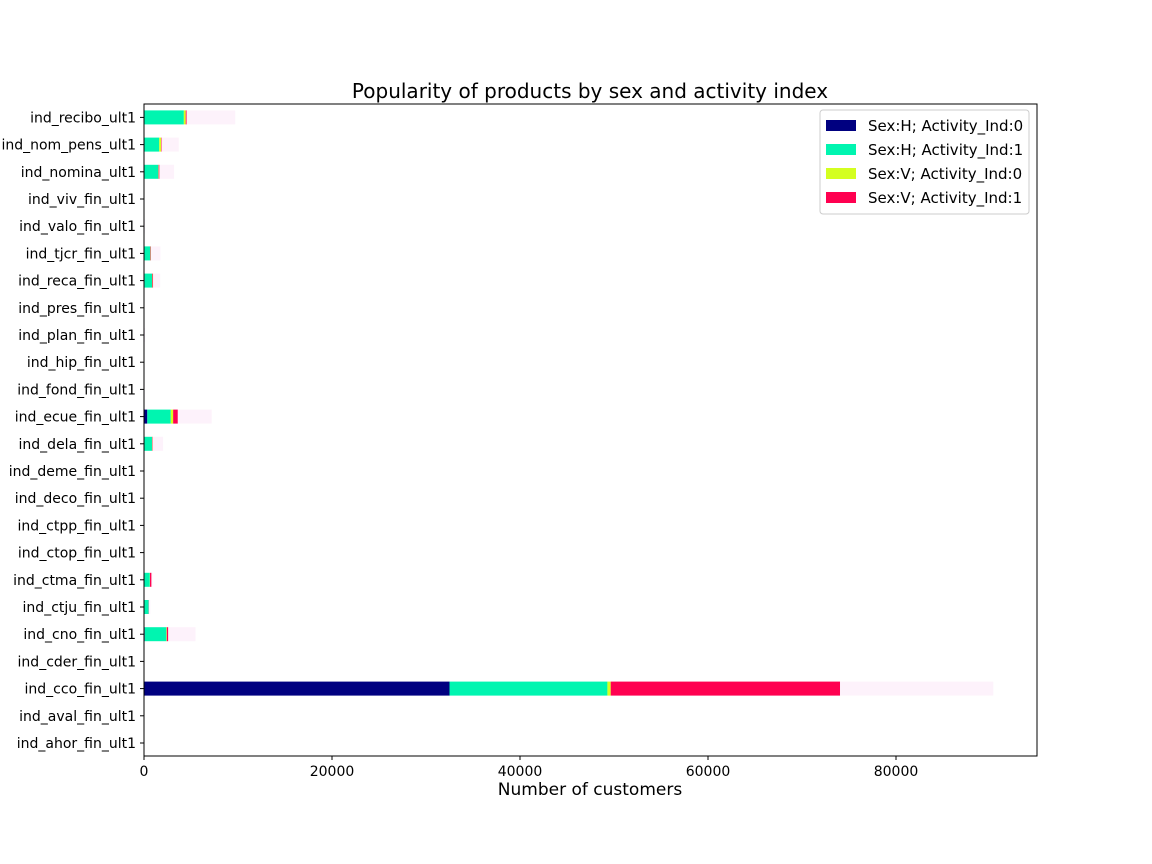 This screenshot has width=1152, height=864. I want to click on y-tick-label: ind_ctma_fin_ult1, so click(74, 581).